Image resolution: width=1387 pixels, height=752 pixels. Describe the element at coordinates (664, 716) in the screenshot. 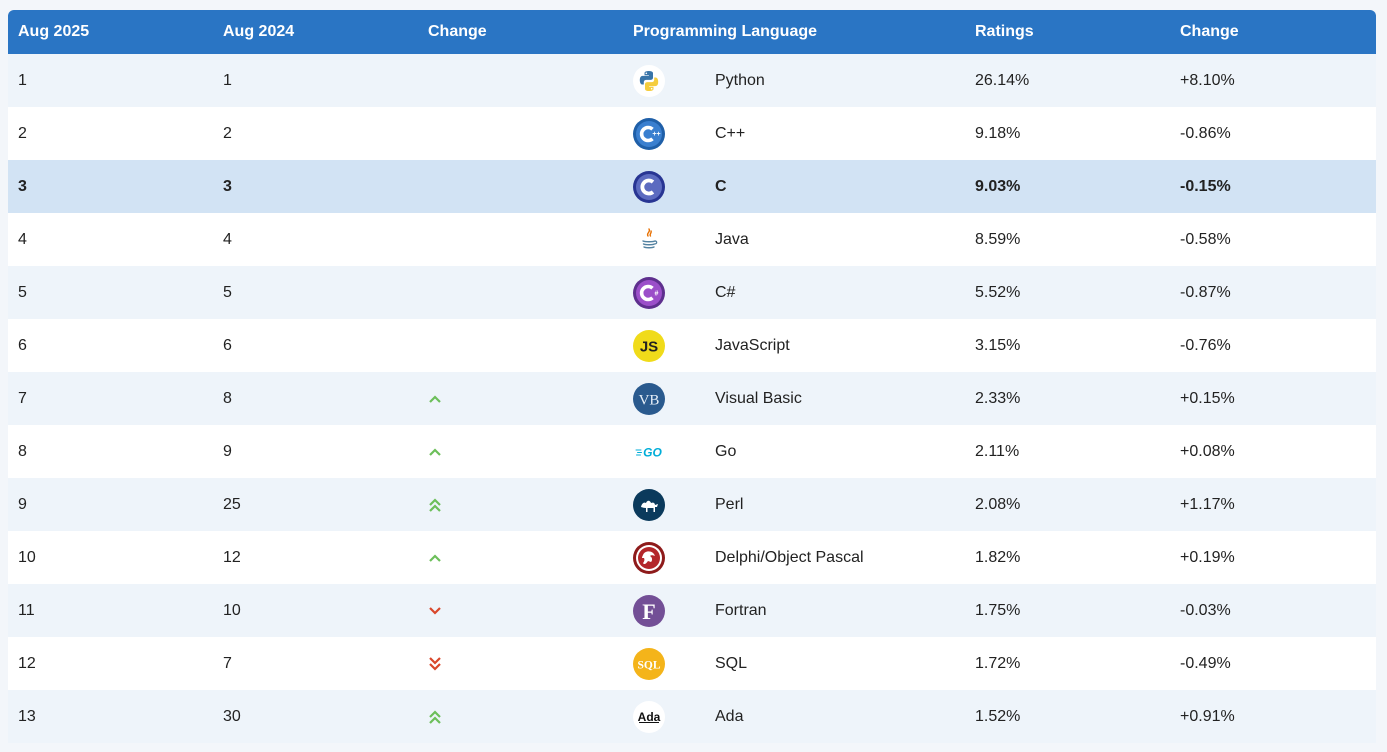

I see `language-logo-cell: Ada` at that location.